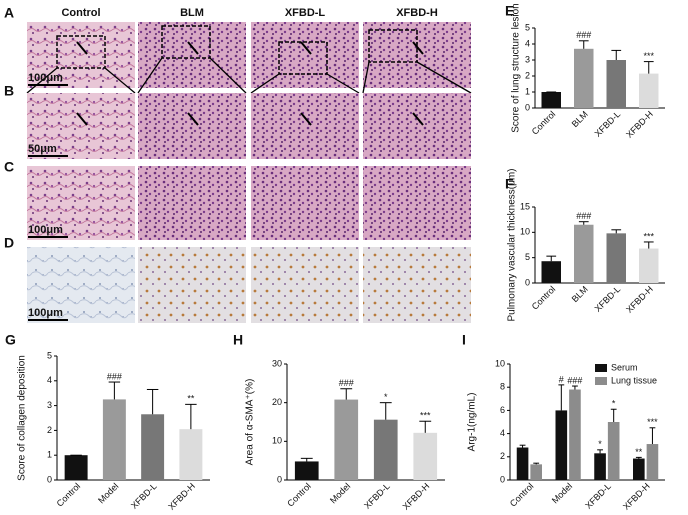  What do you see at coordinates (472, 422) in the screenshot?
I see `y-axis-label: Arg-1(ng/mL)` at bounding box center [472, 422].